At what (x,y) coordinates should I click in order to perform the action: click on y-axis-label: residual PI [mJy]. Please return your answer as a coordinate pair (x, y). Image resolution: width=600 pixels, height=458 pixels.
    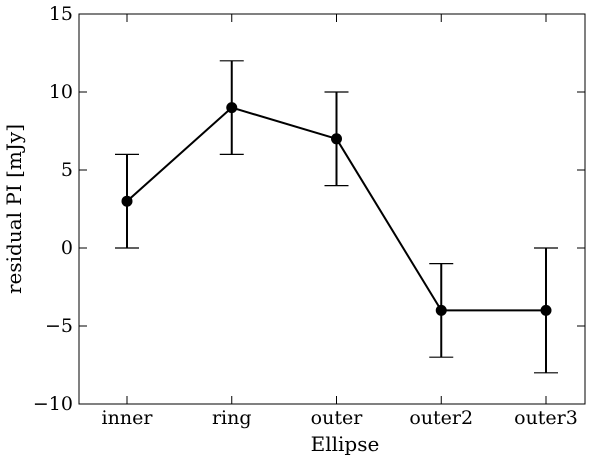
    Looking at the image, I should click on (14, 209).